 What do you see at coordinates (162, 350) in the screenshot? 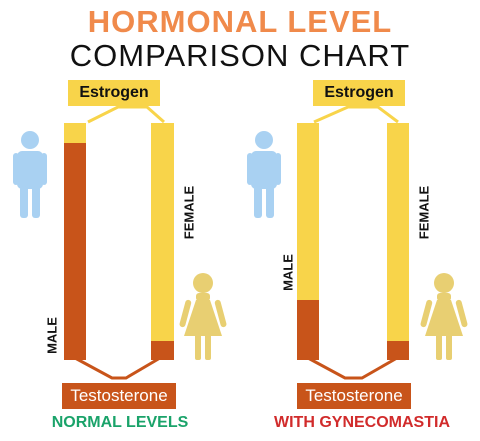
I see `female-testosterone-bar-left` at bounding box center [162, 350].